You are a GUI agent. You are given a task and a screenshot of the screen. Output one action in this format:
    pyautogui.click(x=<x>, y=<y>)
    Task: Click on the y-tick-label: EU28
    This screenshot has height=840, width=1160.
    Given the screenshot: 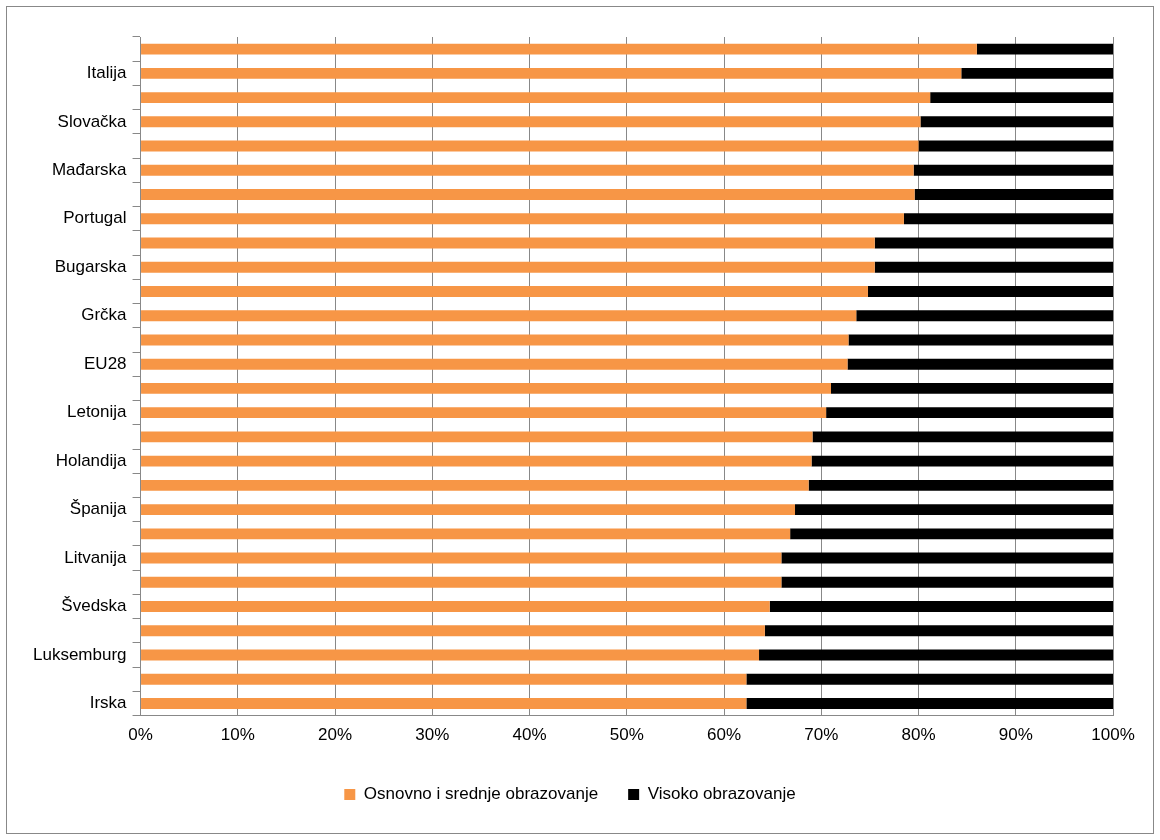 What is the action you would take?
    pyautogui.click(x=105, y=363)
    